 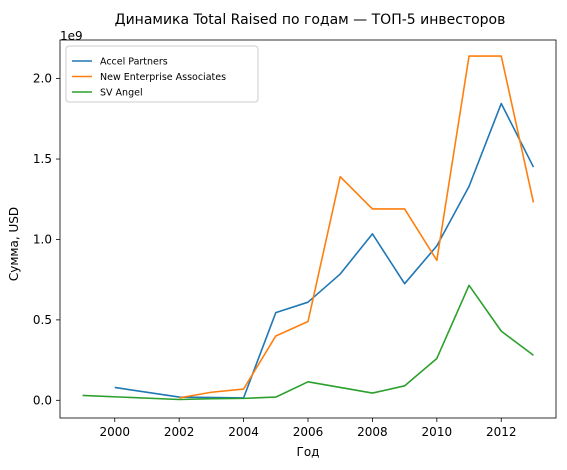 I want to click on x-tick-label: 2008, so click(x=372, y=432).